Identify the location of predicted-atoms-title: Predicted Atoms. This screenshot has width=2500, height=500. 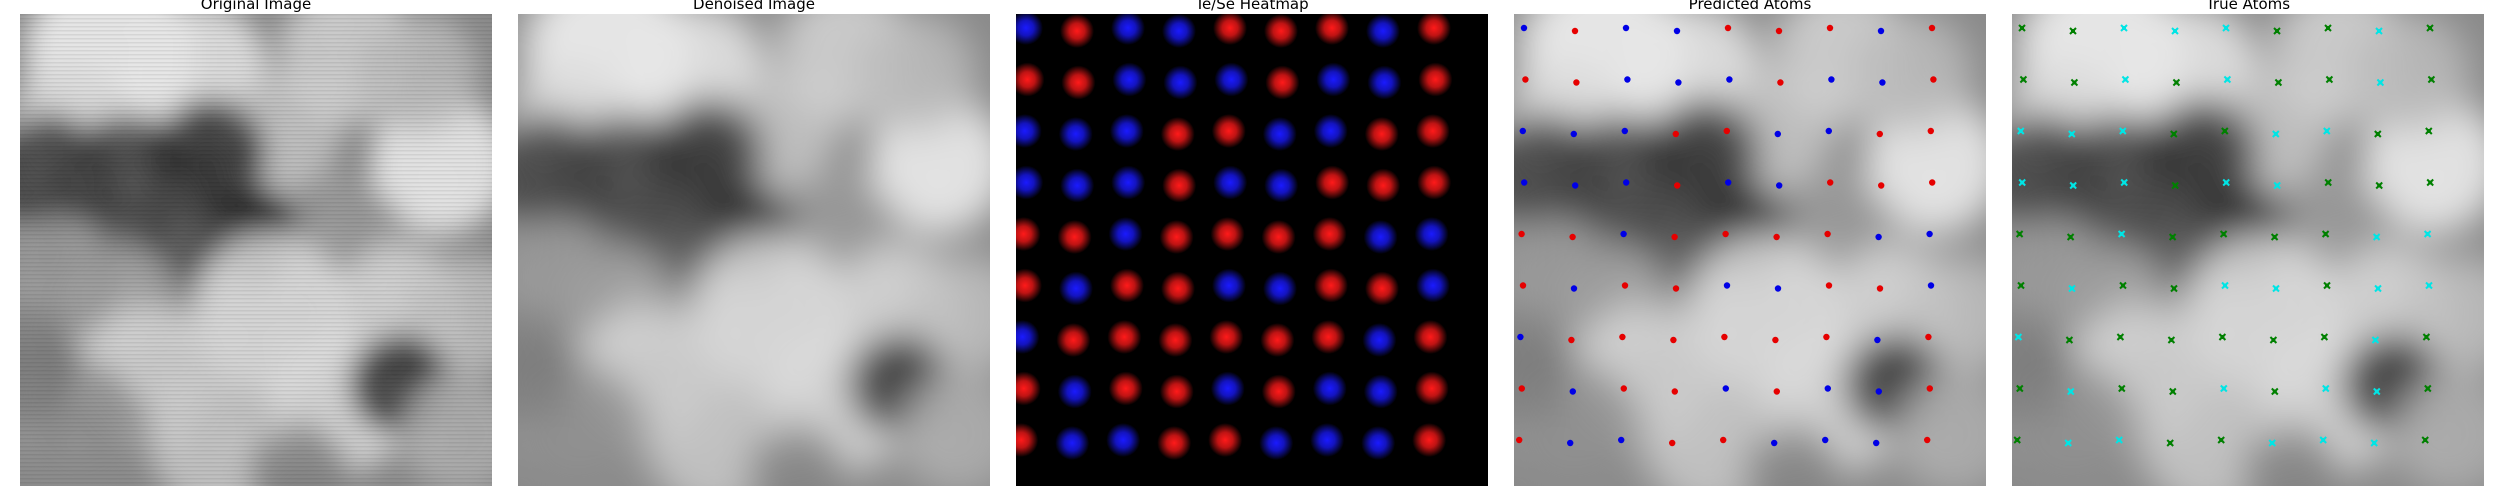
(1750, 6).